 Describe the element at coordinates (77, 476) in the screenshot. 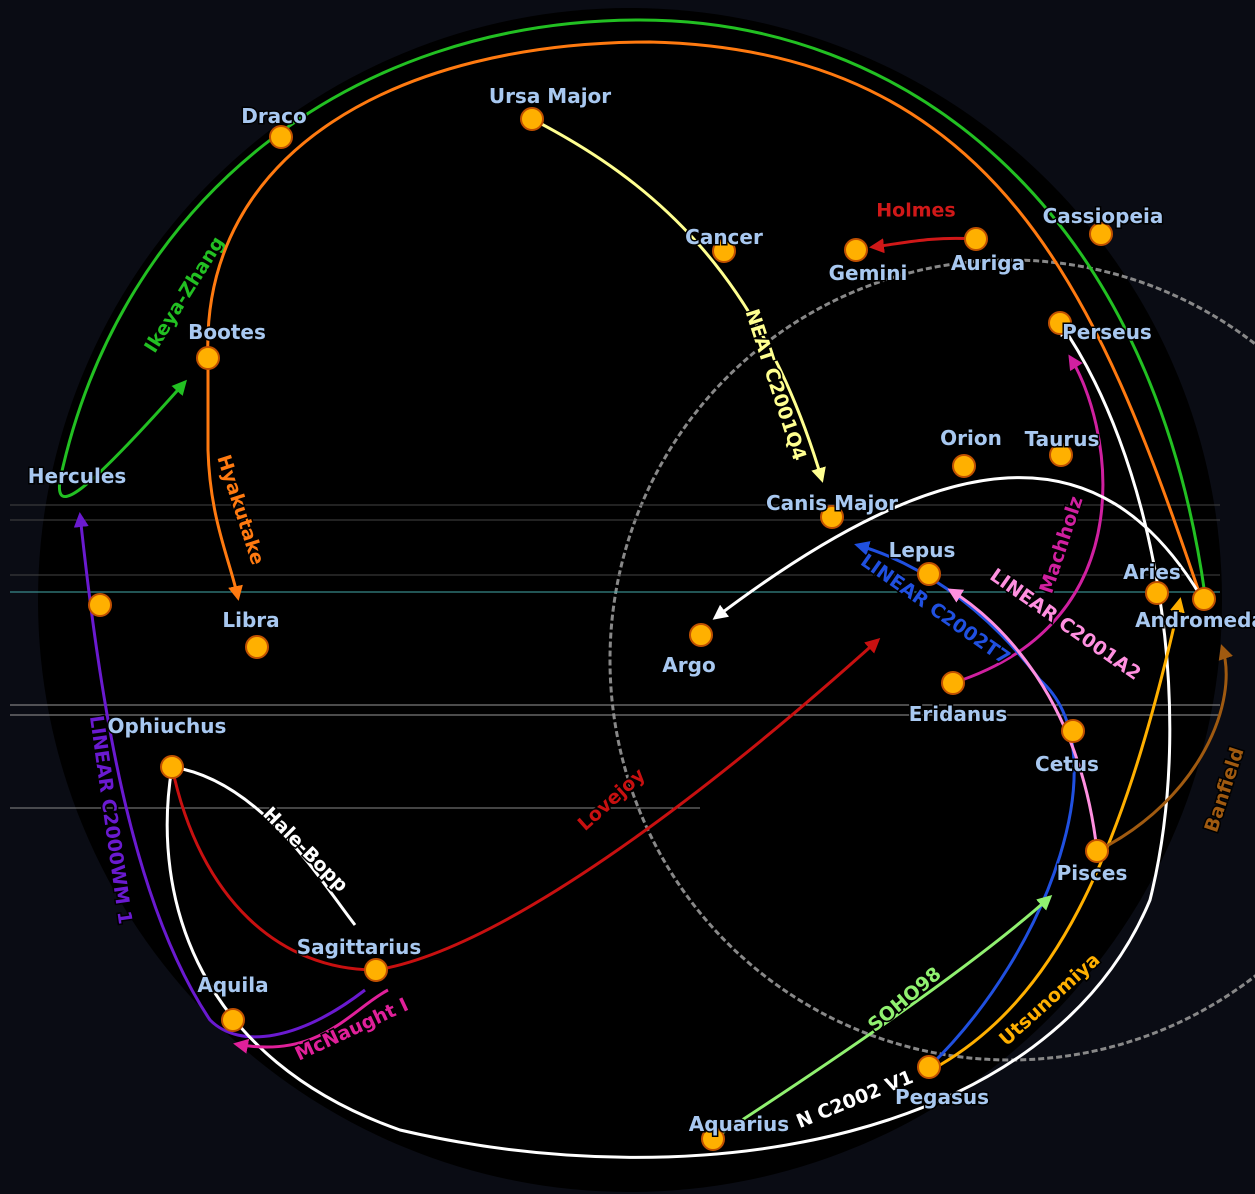

I see `constellation-label: Hercules` at that location.